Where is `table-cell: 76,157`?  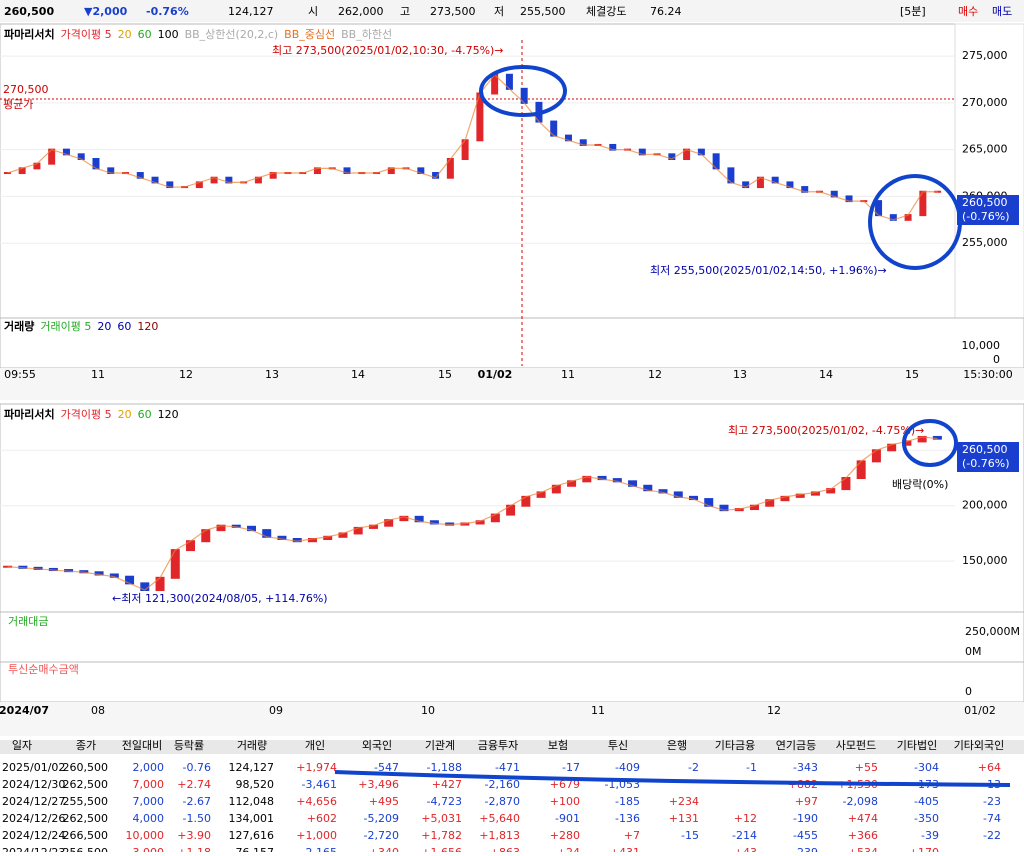 table-cell: 76,157 is located at coordinates (255, 849).